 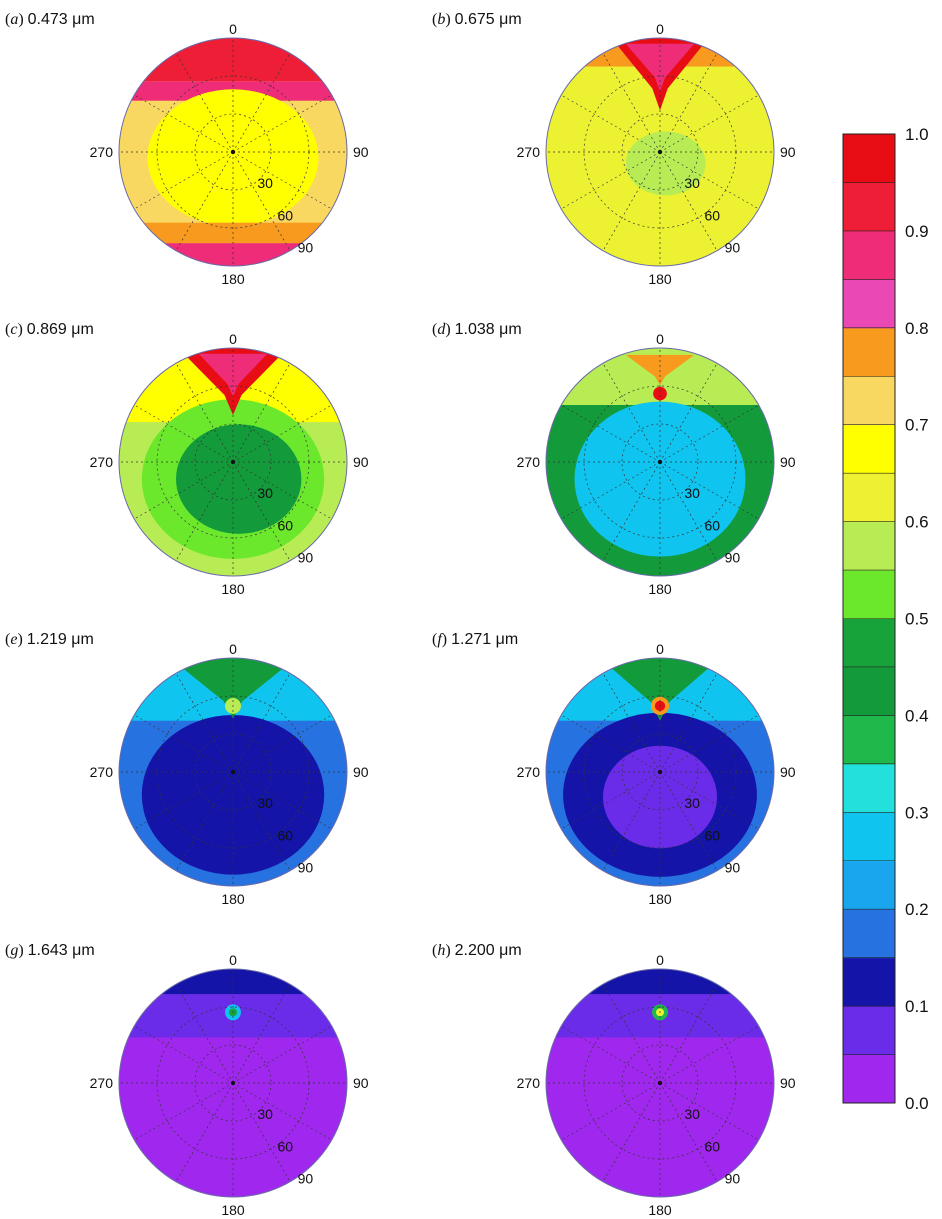 What do you see at coordinates (61, 950) in the screenshot?
I see `panel-wavelength-g: 1.643 μm` at bounding box center [61, 950].